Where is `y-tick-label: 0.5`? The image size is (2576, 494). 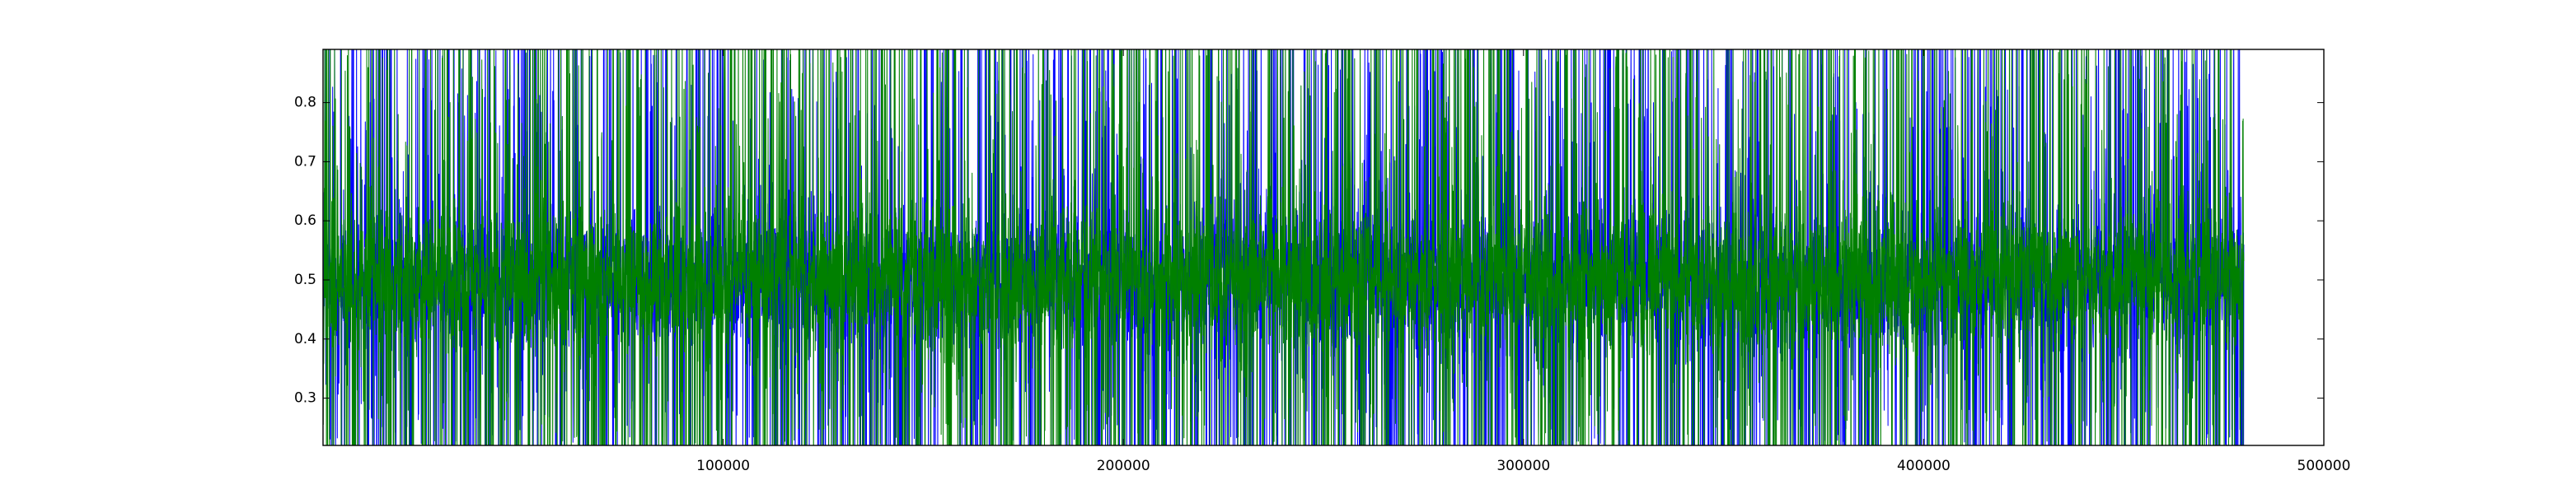 y-tick-label: 0.5 is located at coordinates (305, 280).